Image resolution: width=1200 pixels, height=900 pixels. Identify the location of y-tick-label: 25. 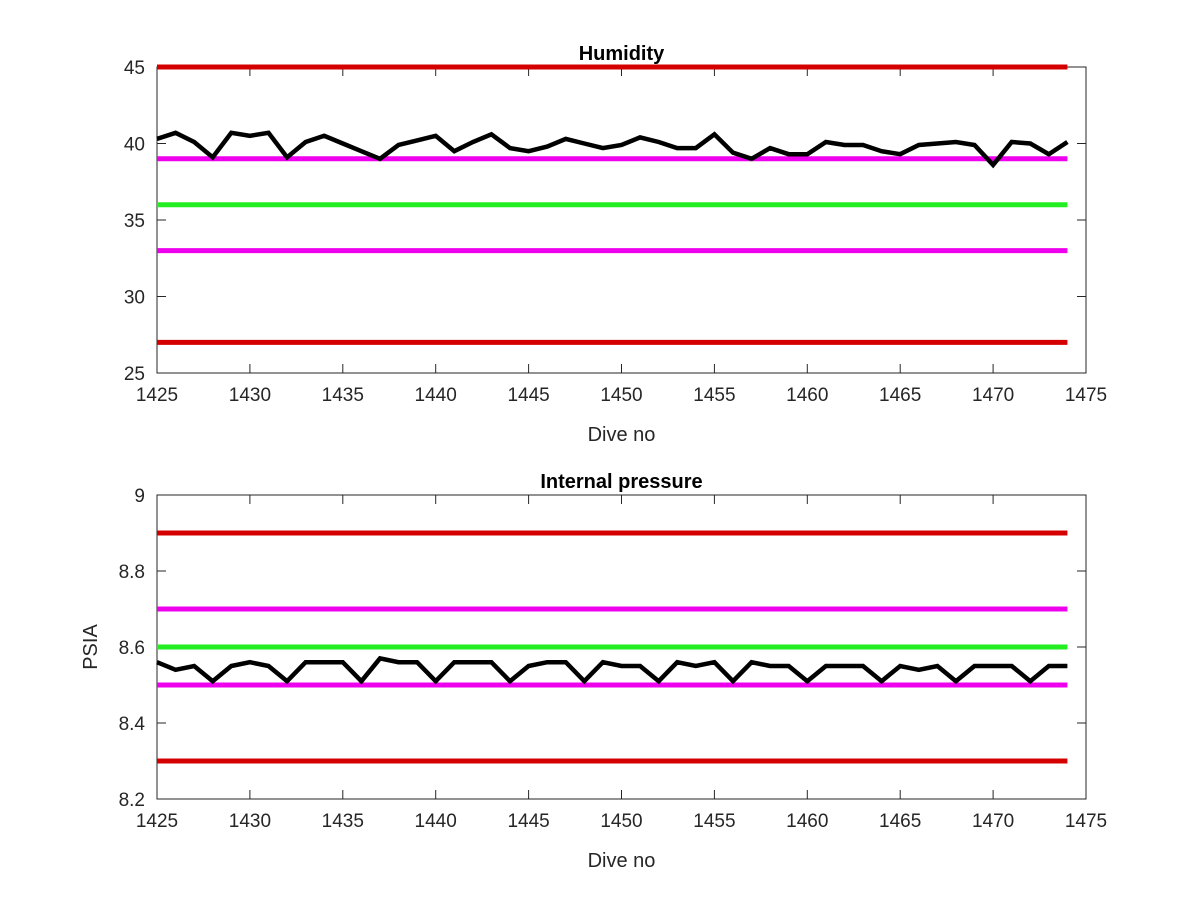
(134, 374).